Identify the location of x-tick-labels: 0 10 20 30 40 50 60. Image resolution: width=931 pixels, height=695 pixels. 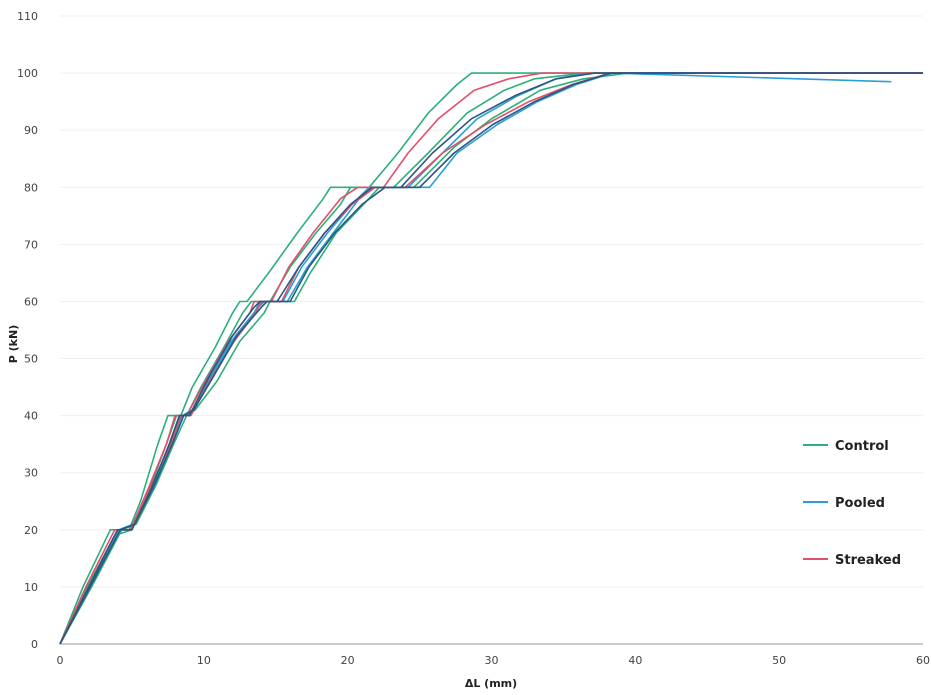
(494, 660).